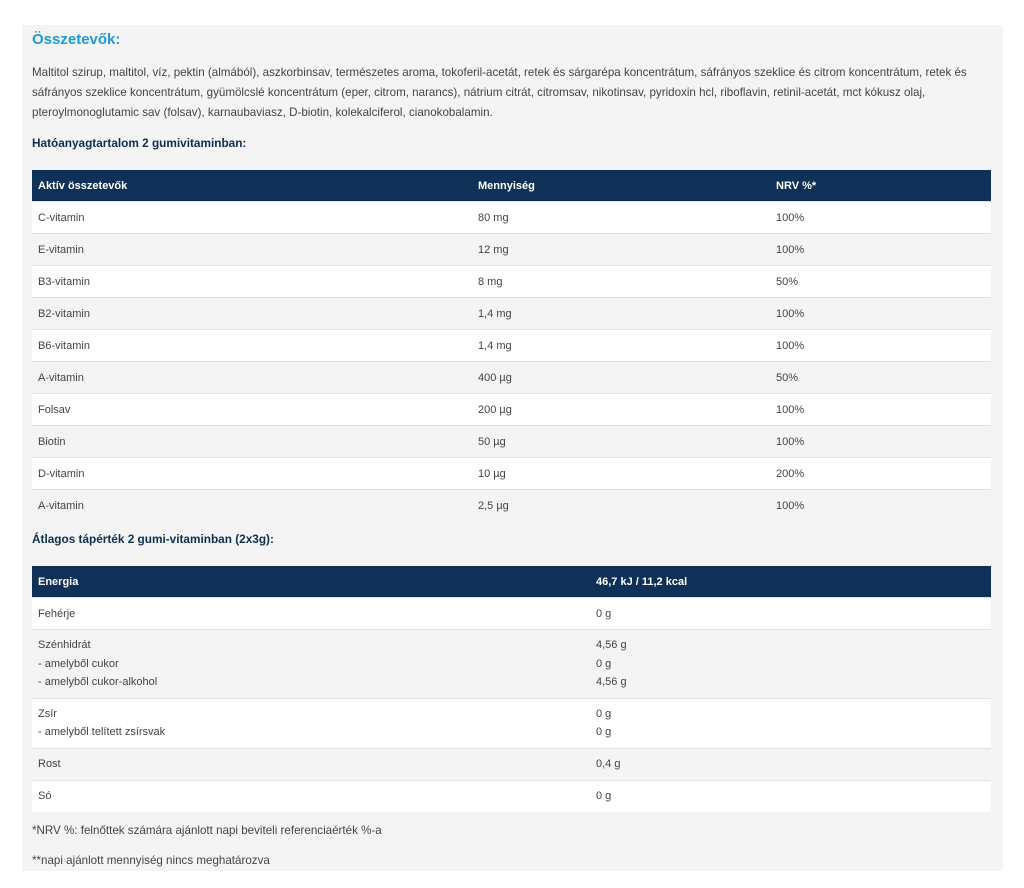 The height and width of the screenshot is (888, 1024). Describe the element at coordinates (790, 663) in the screenshot. I see `table-cell: 4,56 g 0 g 4,56 g` at that location.